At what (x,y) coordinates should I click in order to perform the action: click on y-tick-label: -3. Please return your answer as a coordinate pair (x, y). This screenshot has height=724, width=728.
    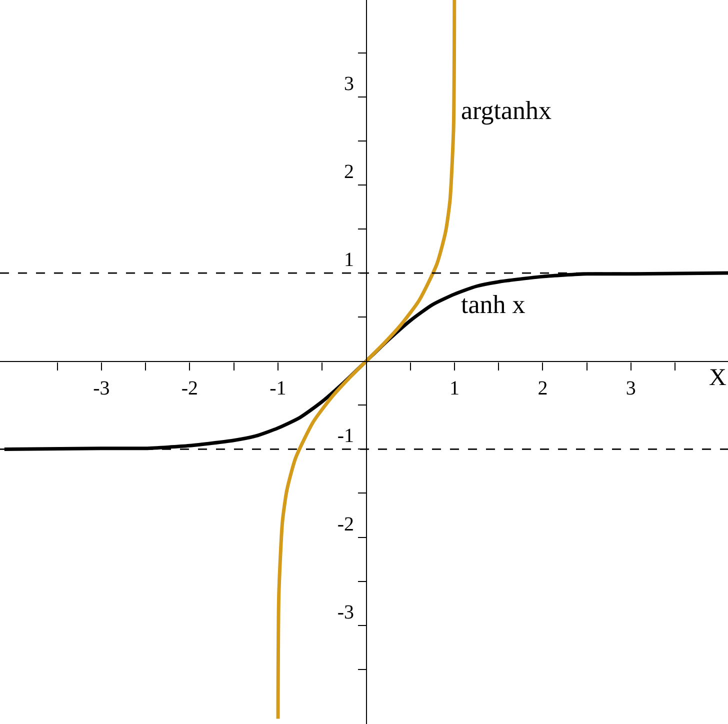
    Looking at the image, I should click on (345, 612).